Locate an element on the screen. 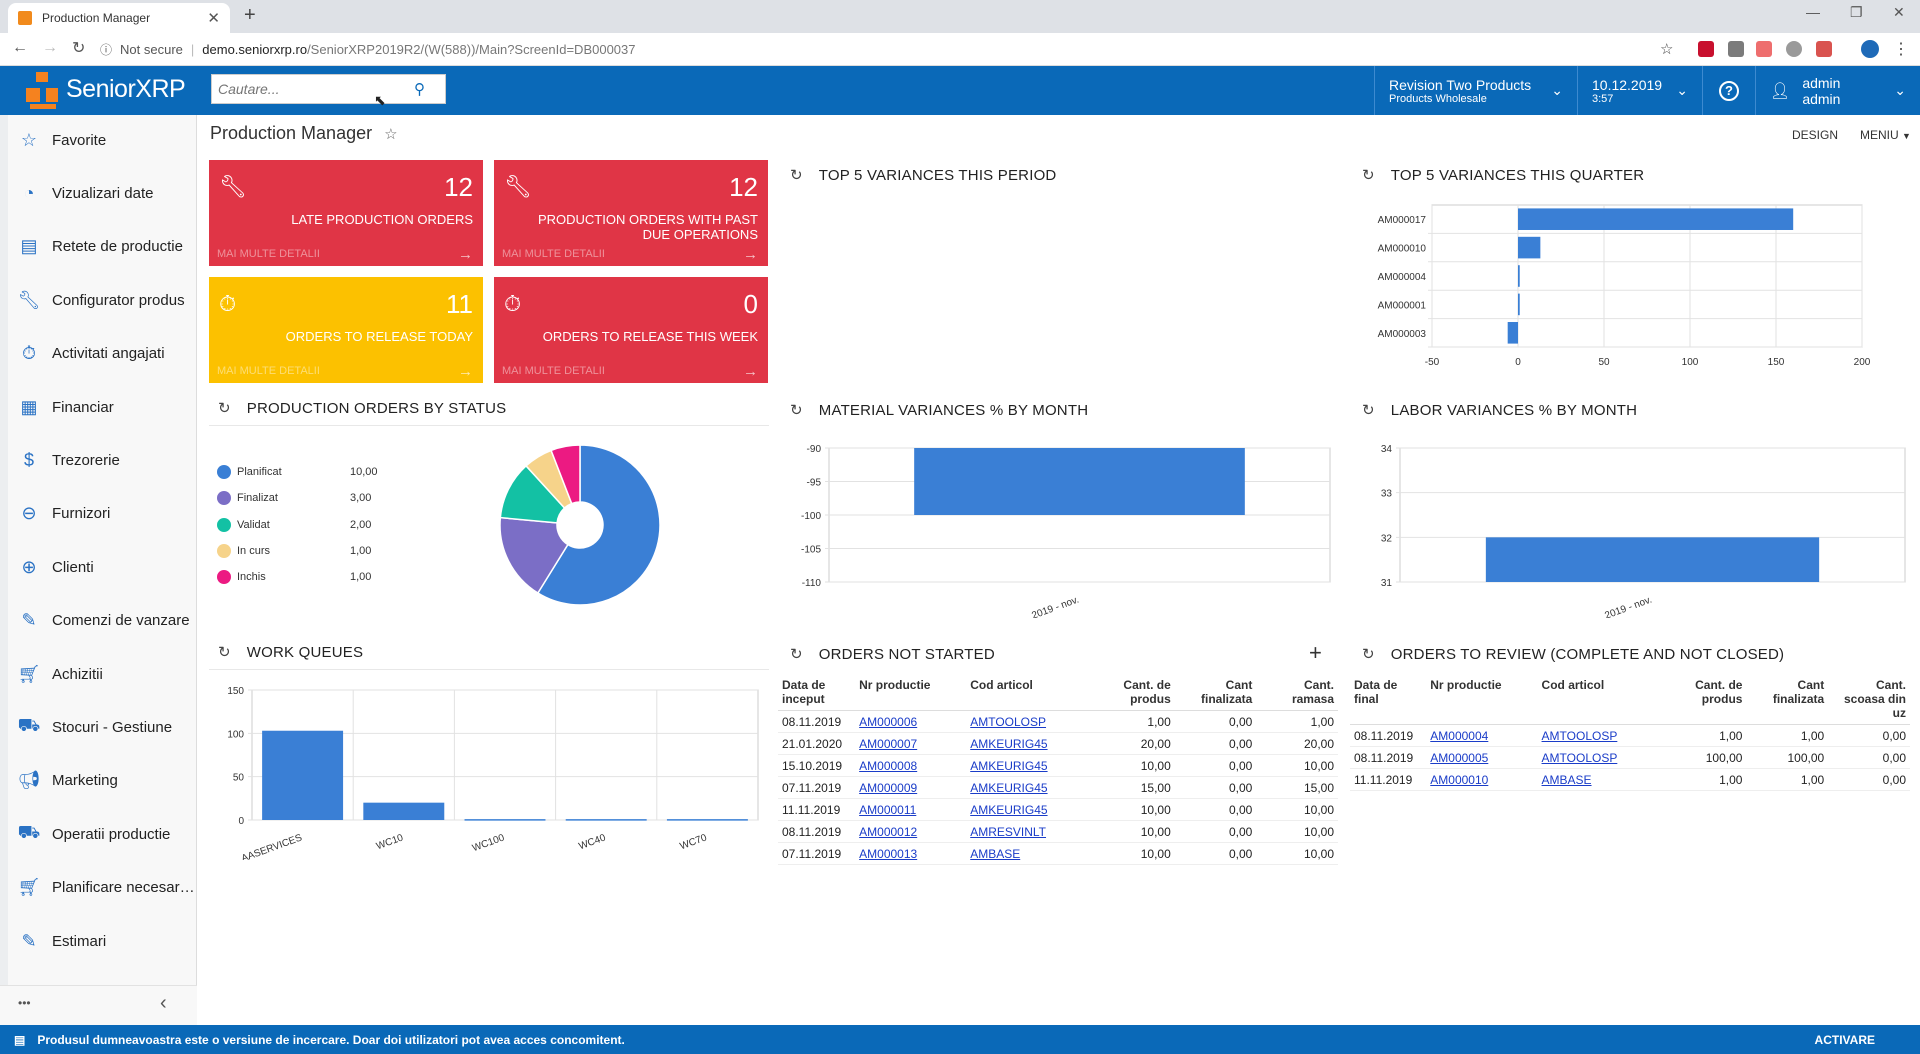 The image size is (1920, 1054). window-close-icon: ✕ is located at coordinates (1899, 12).